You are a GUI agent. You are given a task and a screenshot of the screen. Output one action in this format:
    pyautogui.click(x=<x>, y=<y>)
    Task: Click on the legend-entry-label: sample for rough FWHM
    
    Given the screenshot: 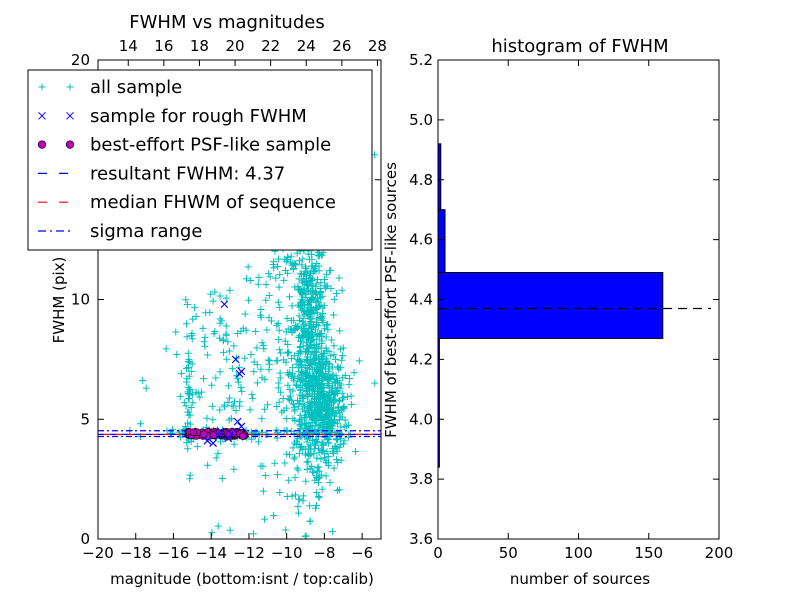 What is the action you would take?
    pyautogui.click(x=198, y=116)
    